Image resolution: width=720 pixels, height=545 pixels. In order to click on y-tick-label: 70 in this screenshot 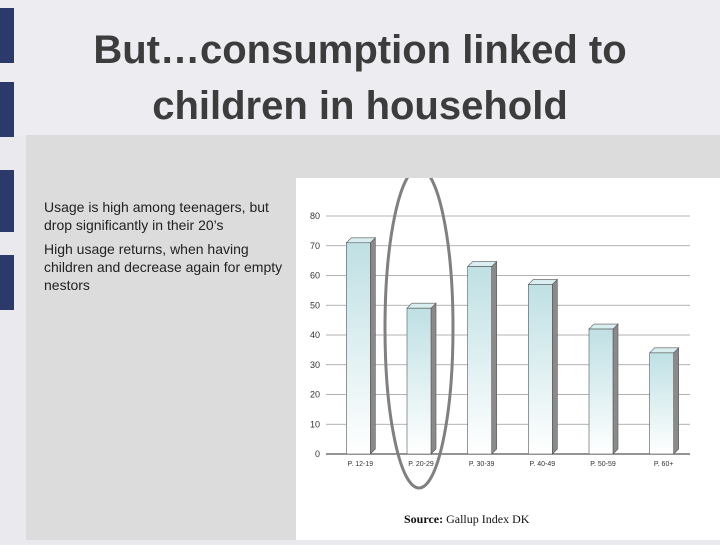, I will do `click(315, 246)`.